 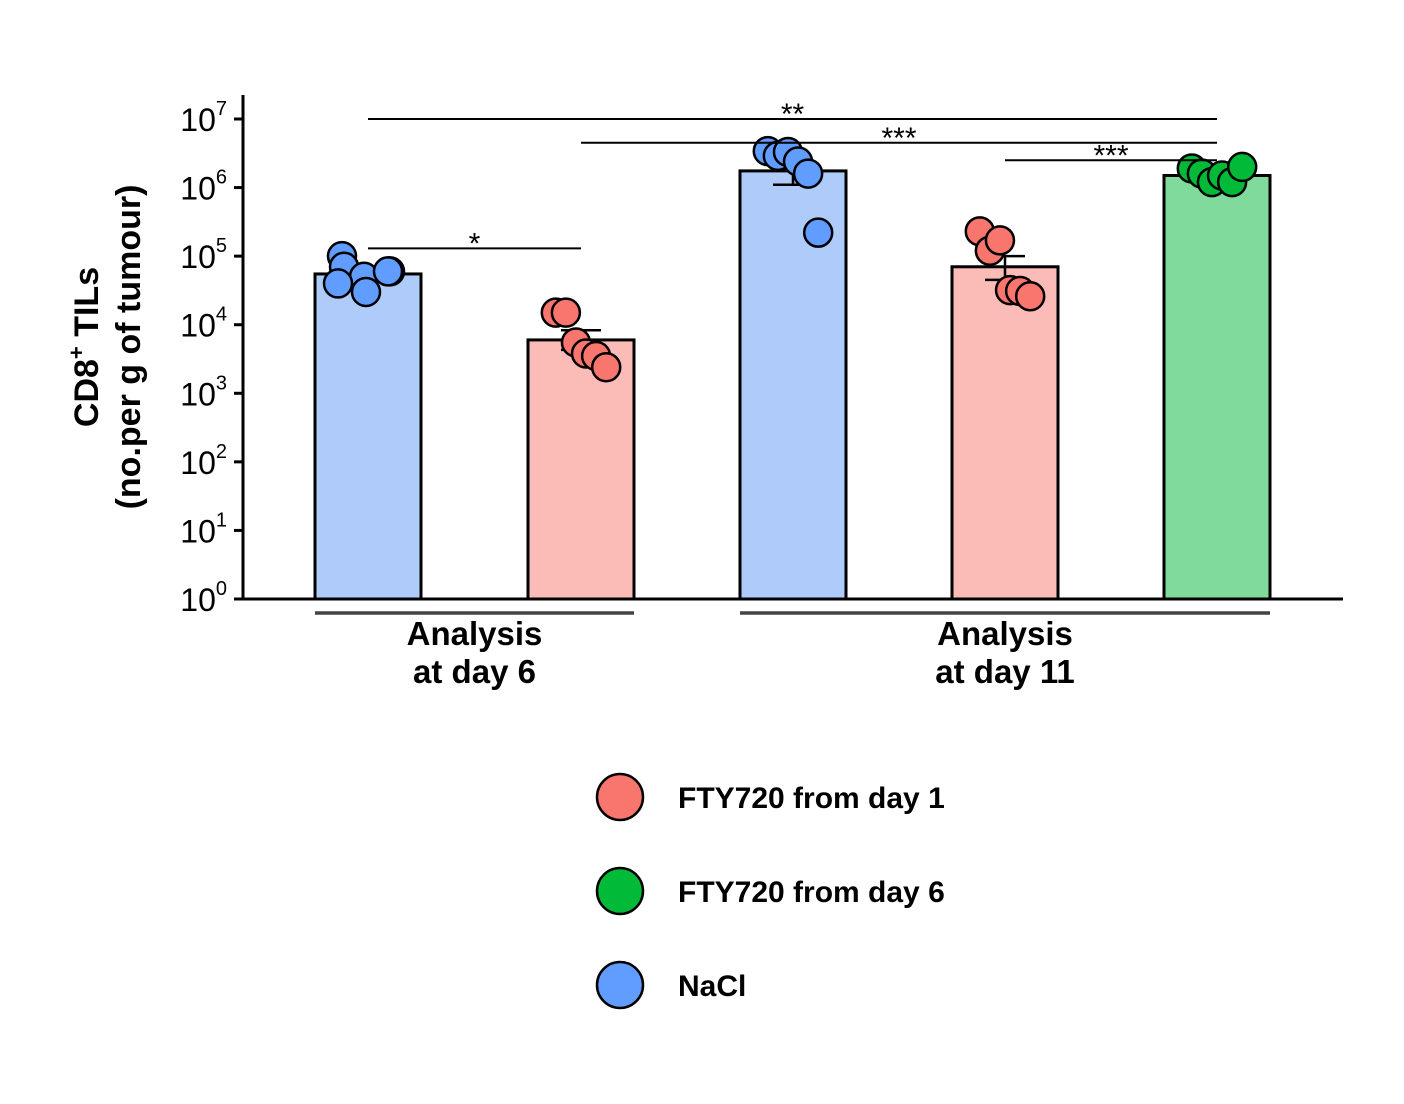 What do you see at coordinates (793, 114) in the screenshot?
I see `significance-label-1: **` at bounding box center [793, 114].